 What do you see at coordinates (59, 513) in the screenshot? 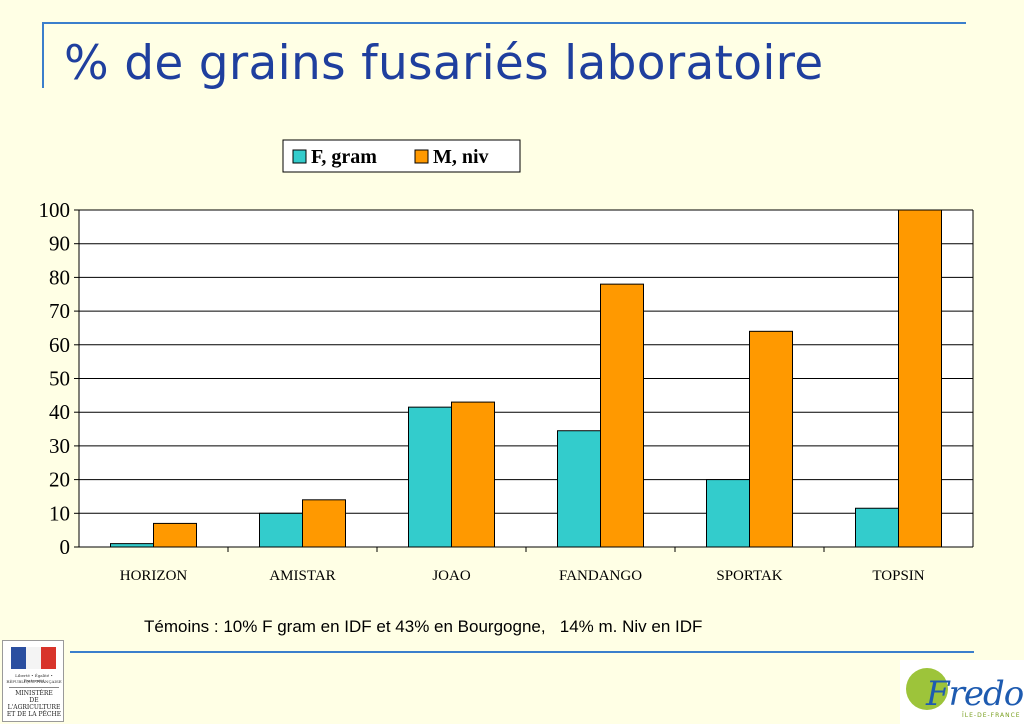
I see `y-tick-label: 10` at bounding box center [59, 513].